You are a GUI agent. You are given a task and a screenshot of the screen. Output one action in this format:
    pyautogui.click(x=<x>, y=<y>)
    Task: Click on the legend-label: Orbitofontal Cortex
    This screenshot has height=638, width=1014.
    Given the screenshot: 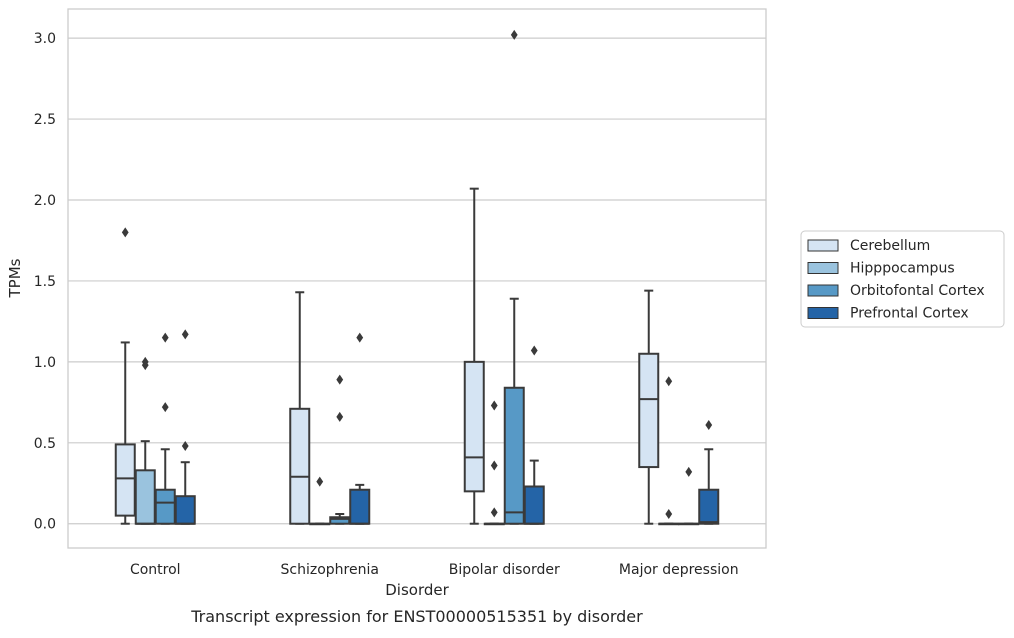 What is the action you would take?
    pyautogui.click(x=917, y=291)
    